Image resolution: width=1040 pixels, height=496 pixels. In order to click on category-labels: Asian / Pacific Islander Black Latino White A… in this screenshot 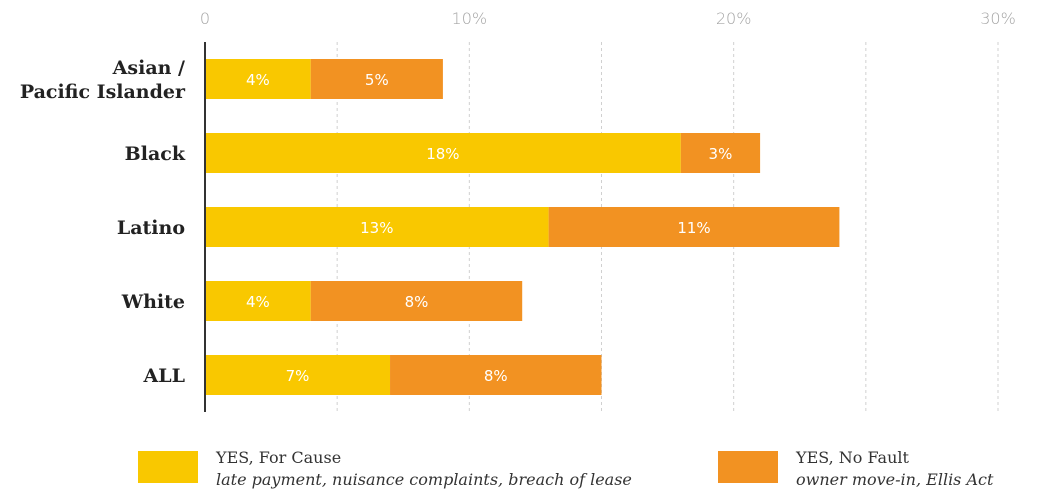, I will do `click(103, 222)`.